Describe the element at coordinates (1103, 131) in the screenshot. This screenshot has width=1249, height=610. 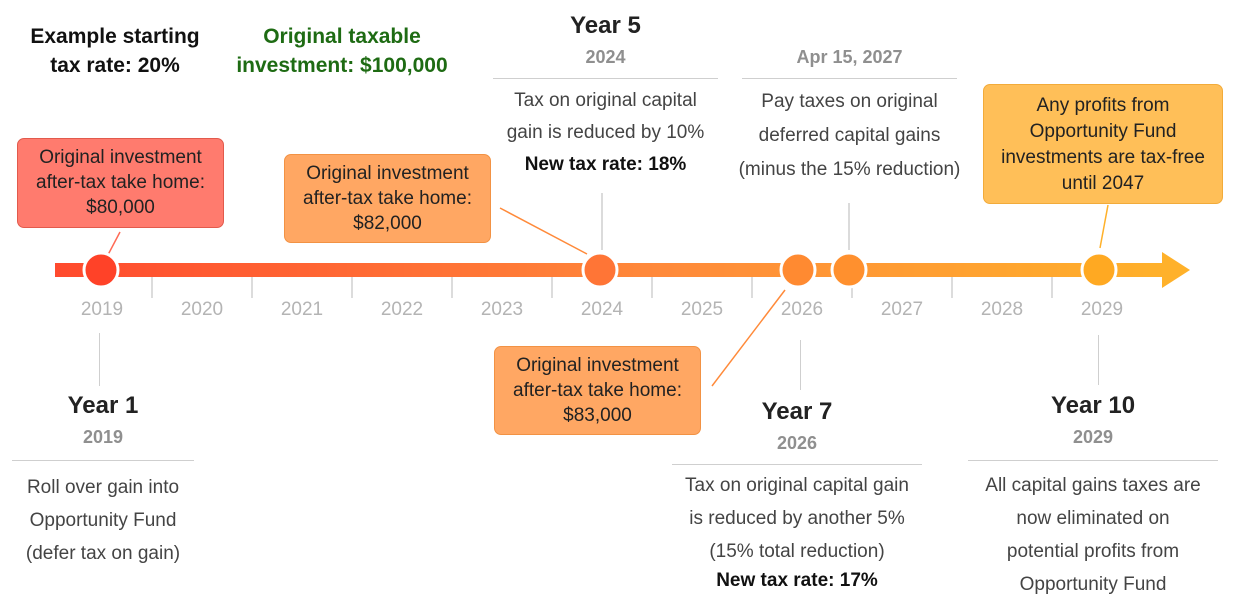
I see `callout-tax-free-line2: Opportunity Fund` at that location.